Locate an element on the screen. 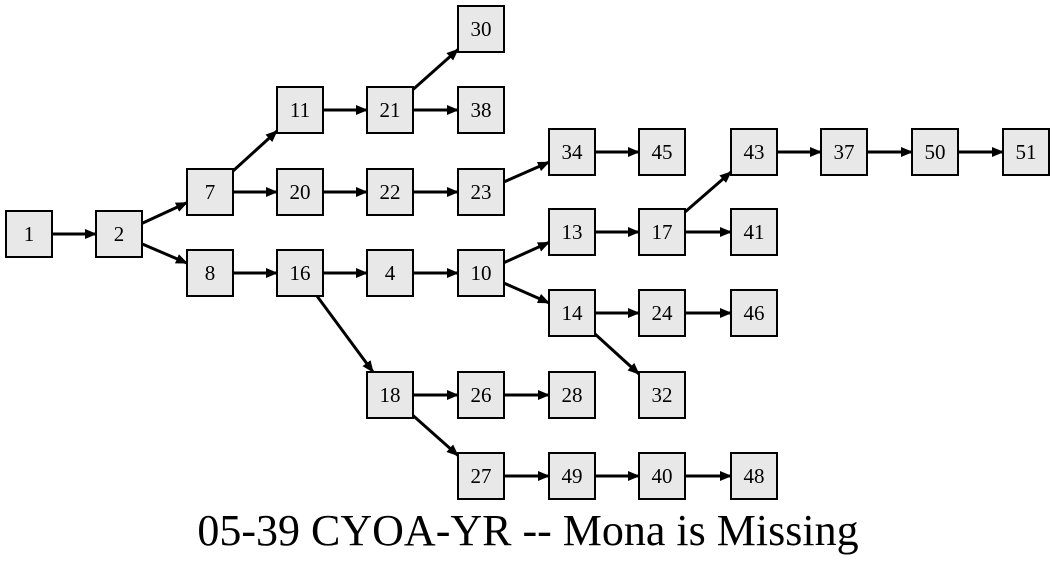  node-label: 49 is located at coordinates (572, 476).